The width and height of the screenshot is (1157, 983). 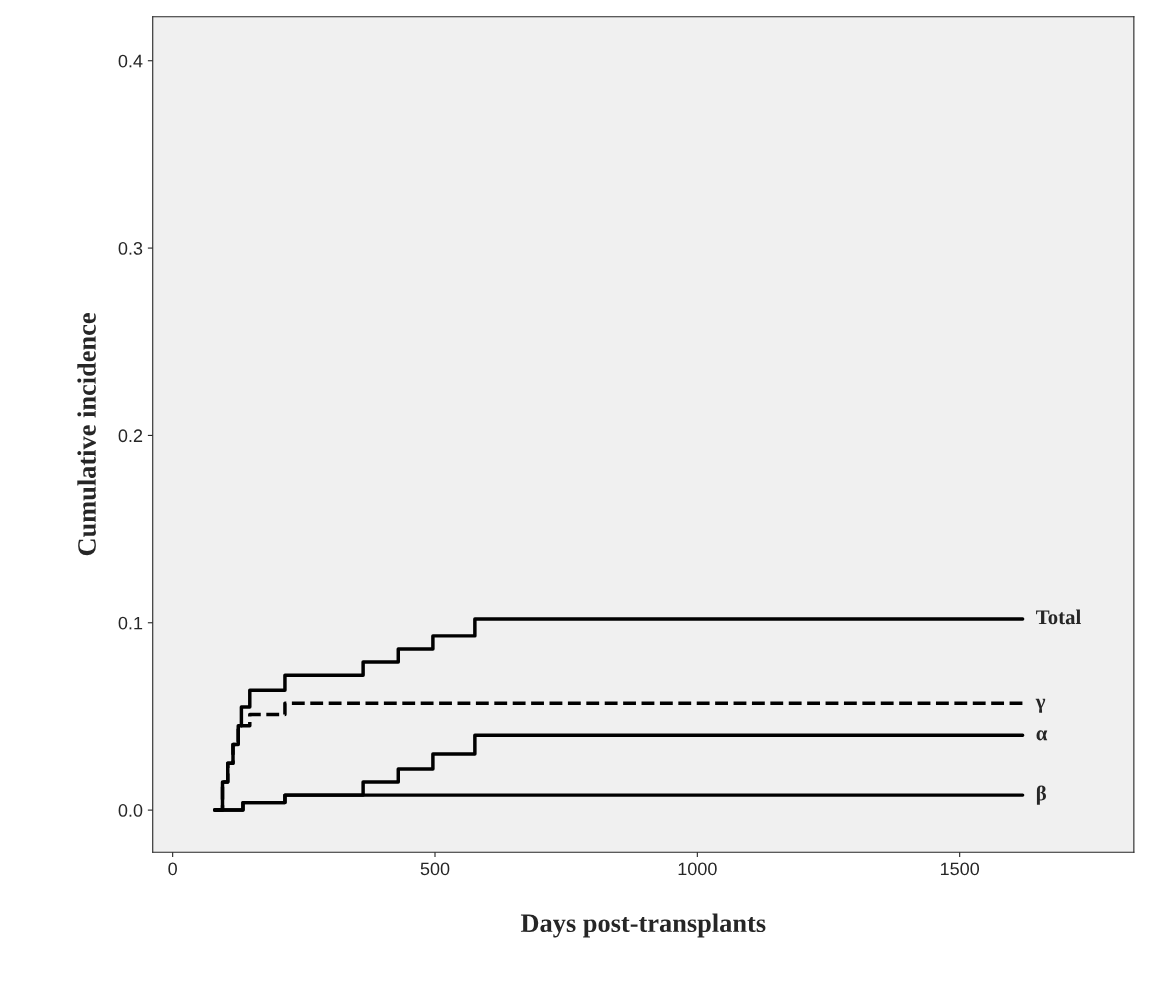 What do you see at coordinates (435, 869) in the screenshot?
I see `x-tick-label: 500` at bounding box center [435, 869].